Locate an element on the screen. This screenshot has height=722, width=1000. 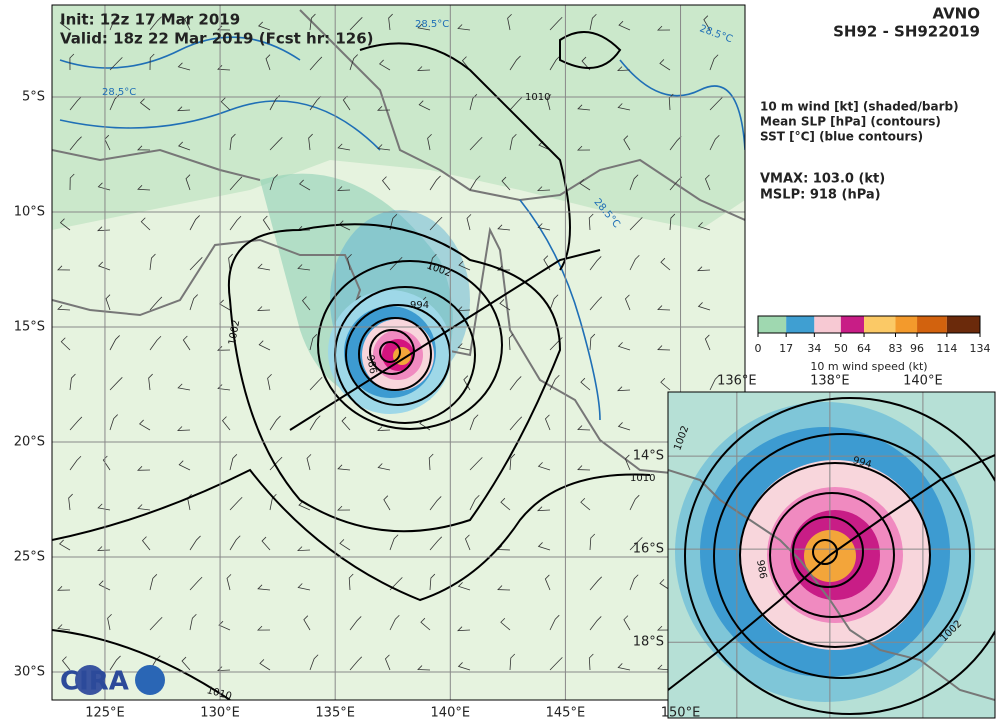
sst-contour is located at coordinates (560, 310).